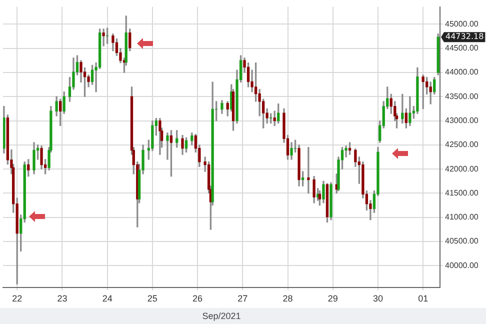 The height and width of the screenshot is (324, 486). I want to click on x-tick-label: 23, so click(62, 298).